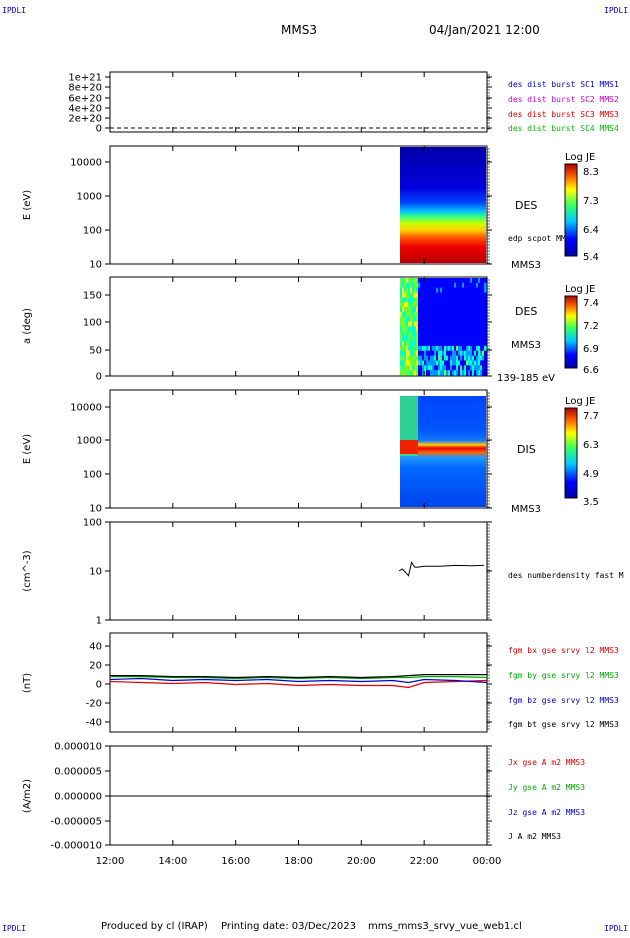  Describe the element at coordinates (76, 822) in the screenshot. I see `ytick-label: -0.000005` at that location.